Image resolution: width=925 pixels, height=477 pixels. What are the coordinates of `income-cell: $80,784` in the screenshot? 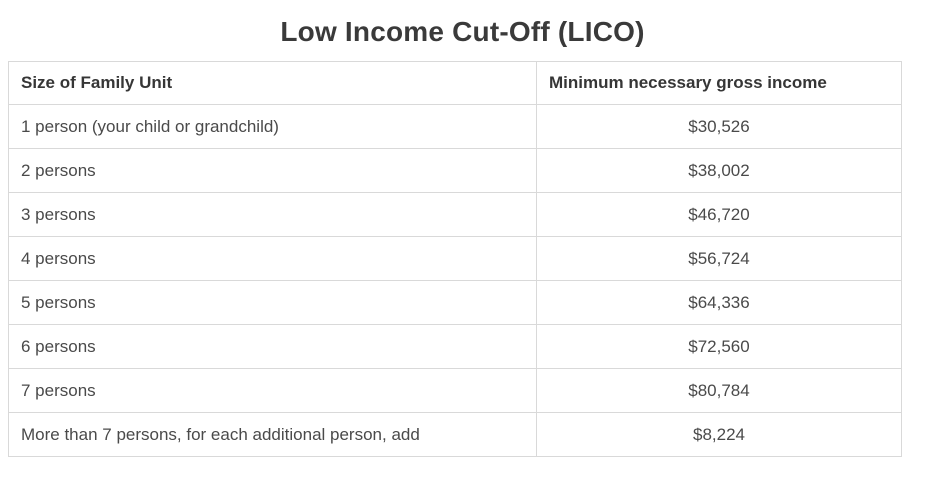 It's located at (719, 390).